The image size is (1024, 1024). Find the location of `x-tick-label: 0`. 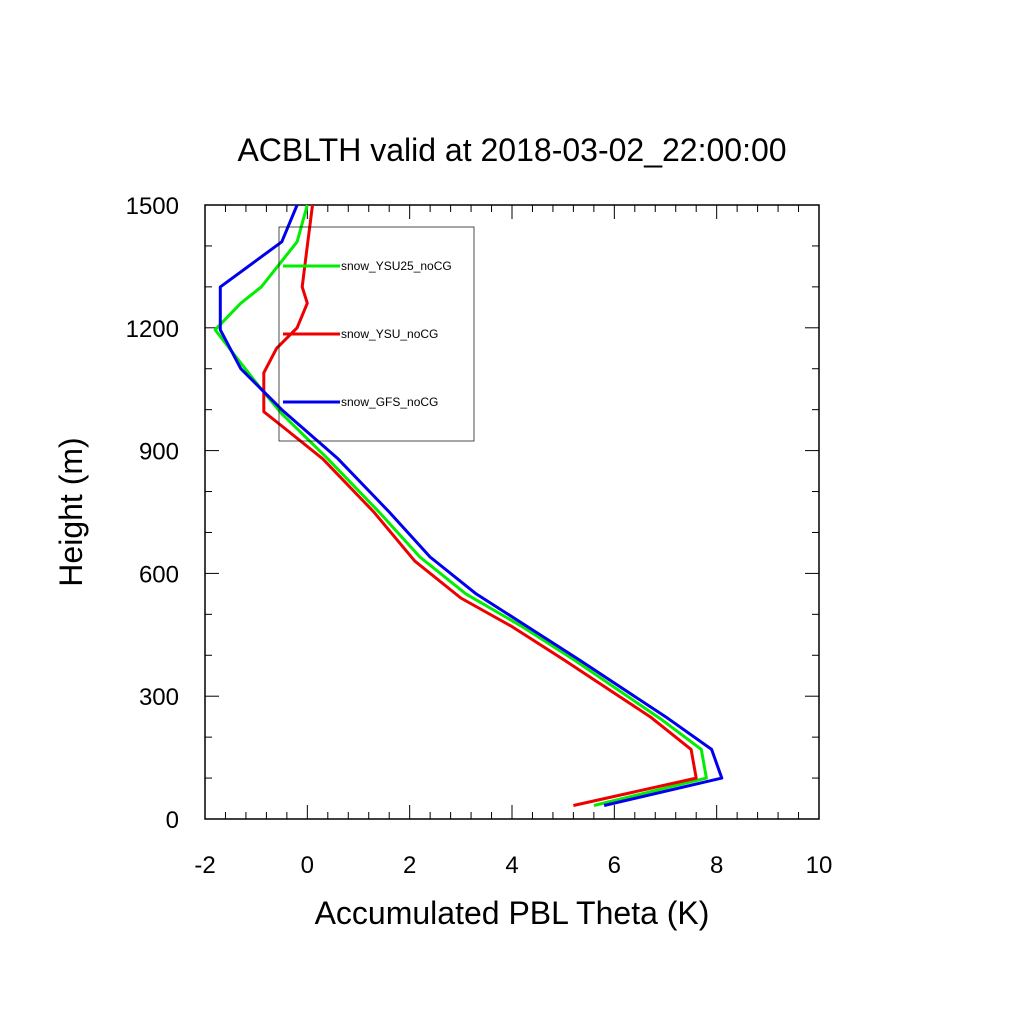

x-tick-label: 0 is located at coordinates (307, 865).